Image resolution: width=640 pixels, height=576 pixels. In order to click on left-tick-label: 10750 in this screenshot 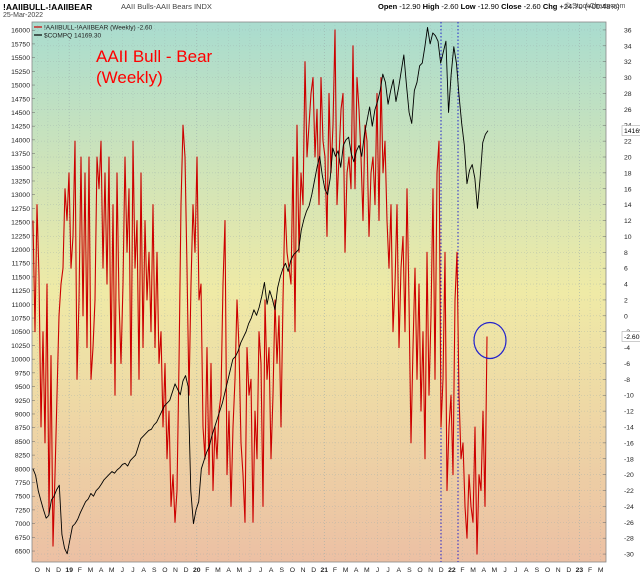, I will do `click(20, 319)`.